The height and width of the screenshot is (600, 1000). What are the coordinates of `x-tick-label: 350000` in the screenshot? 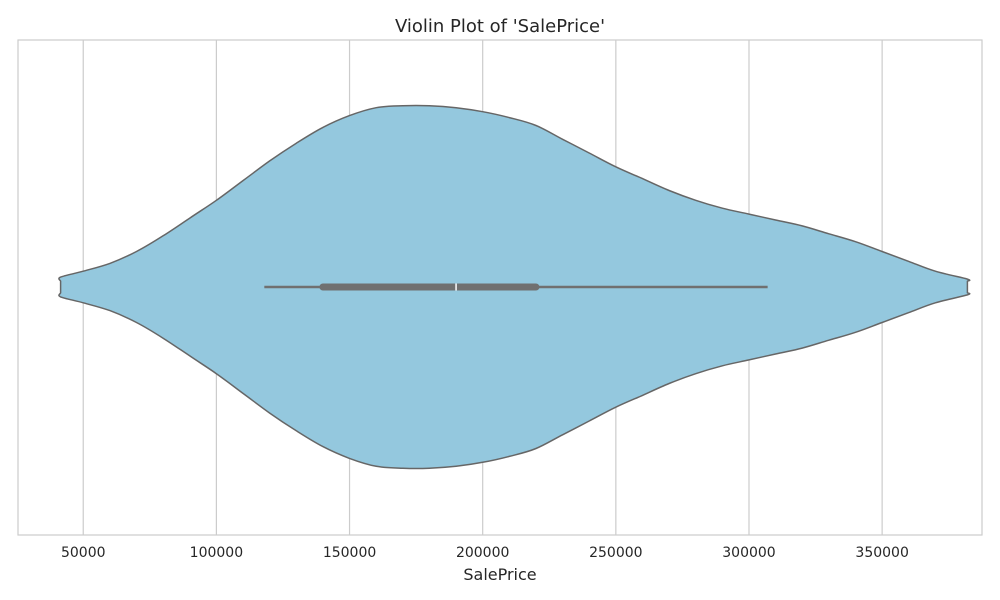 It's located at (881, 553).